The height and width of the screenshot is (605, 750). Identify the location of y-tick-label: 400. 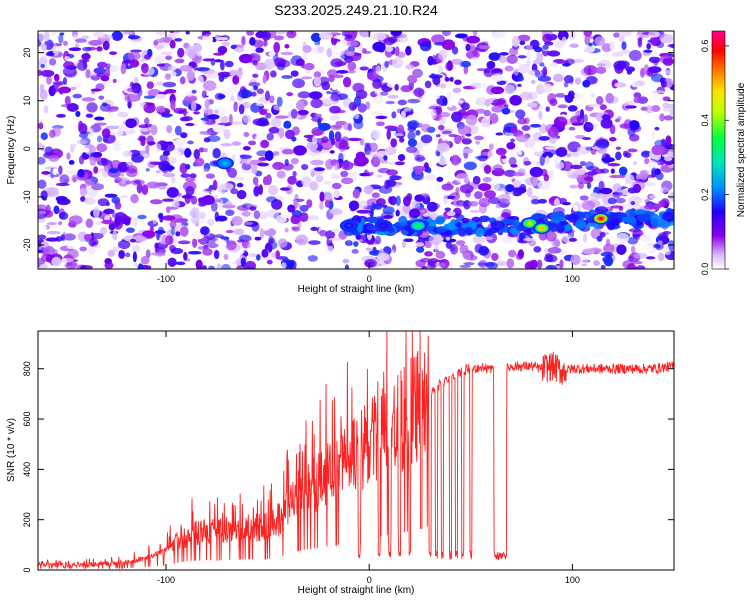
(27, 469).